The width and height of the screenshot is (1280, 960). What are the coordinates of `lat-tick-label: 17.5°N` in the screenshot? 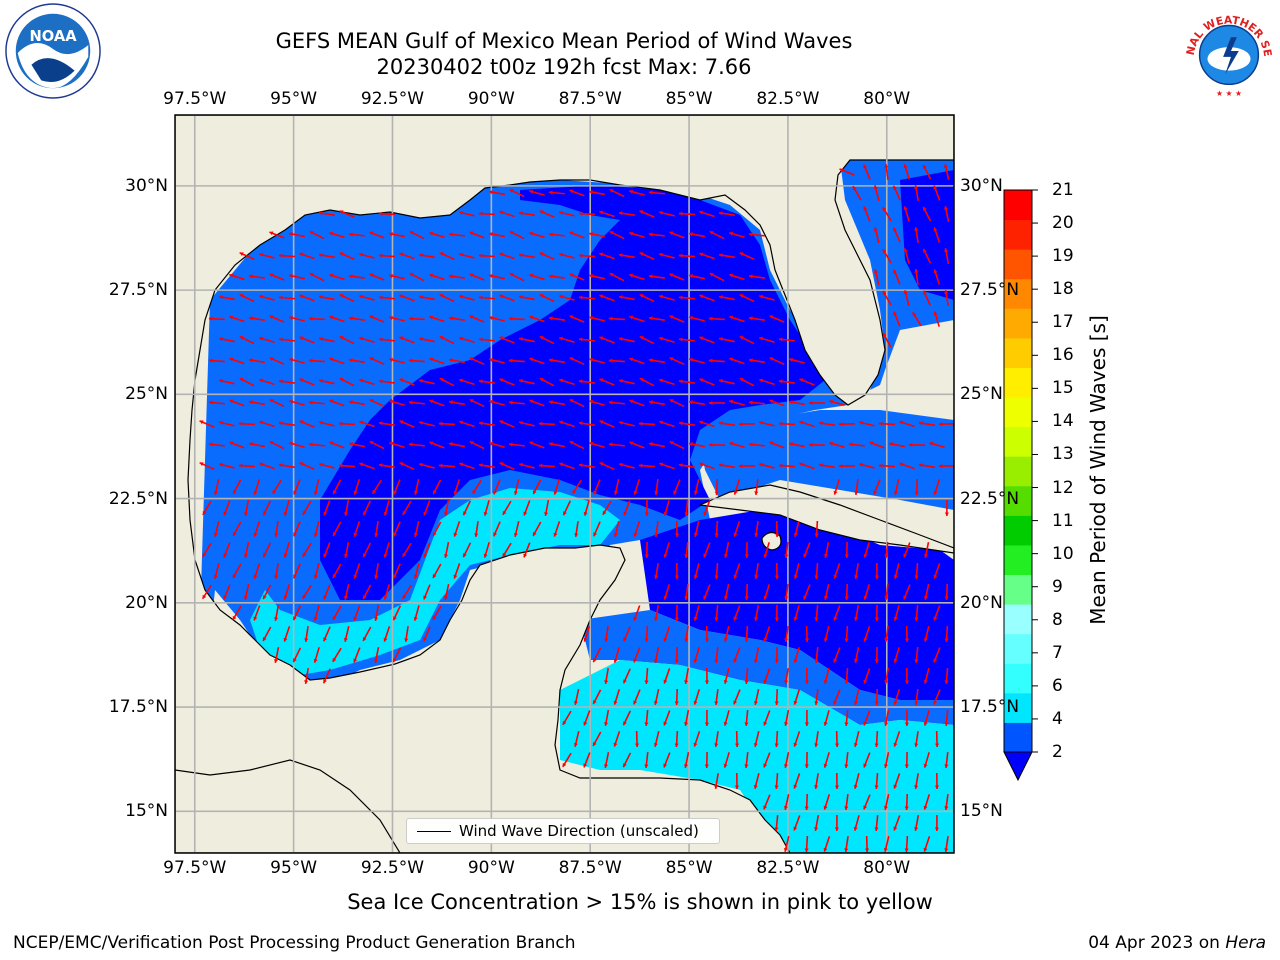 It's located at (990, 707).